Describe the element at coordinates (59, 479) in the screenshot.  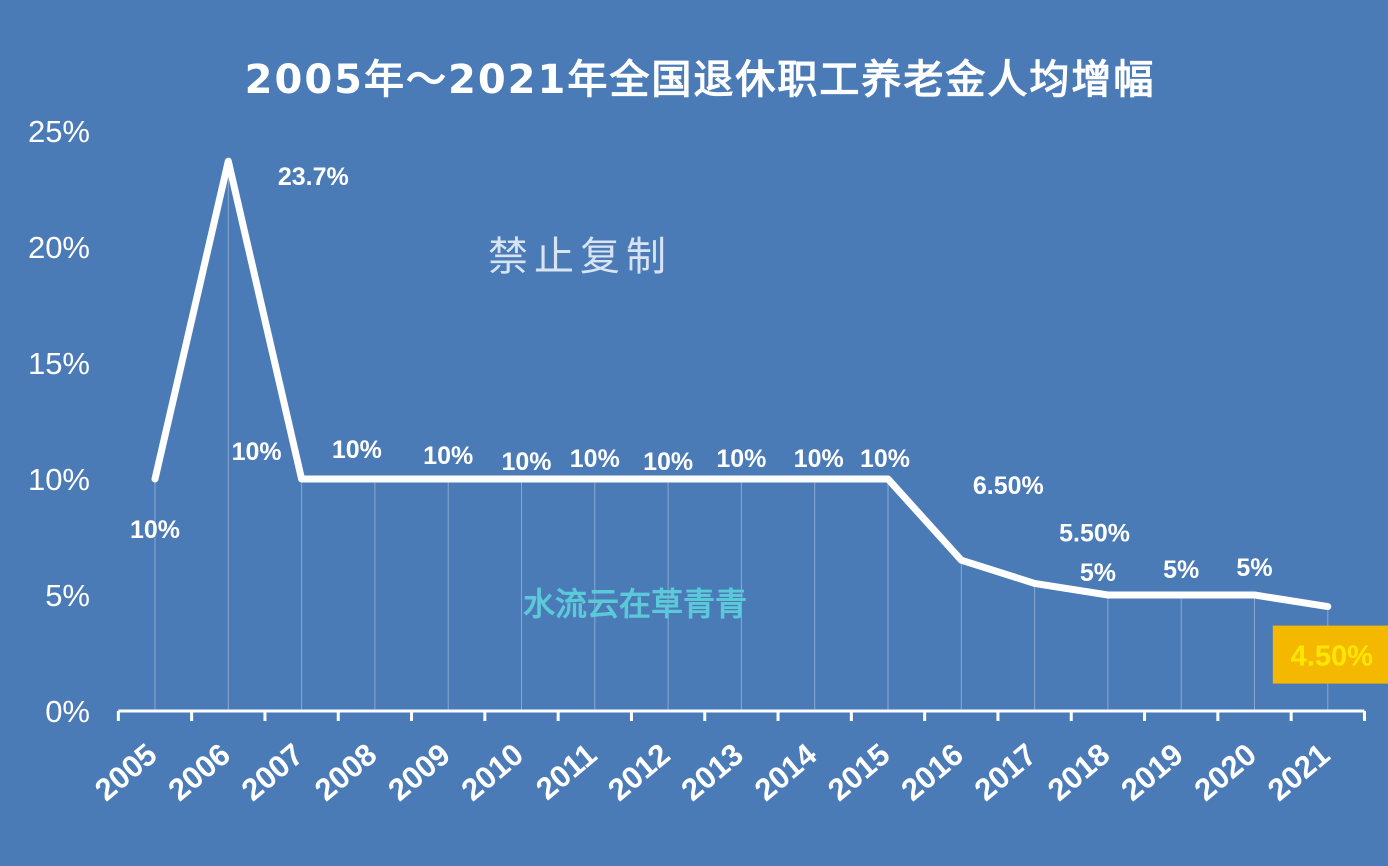
I see `y-tick-label: 10%` at that location.